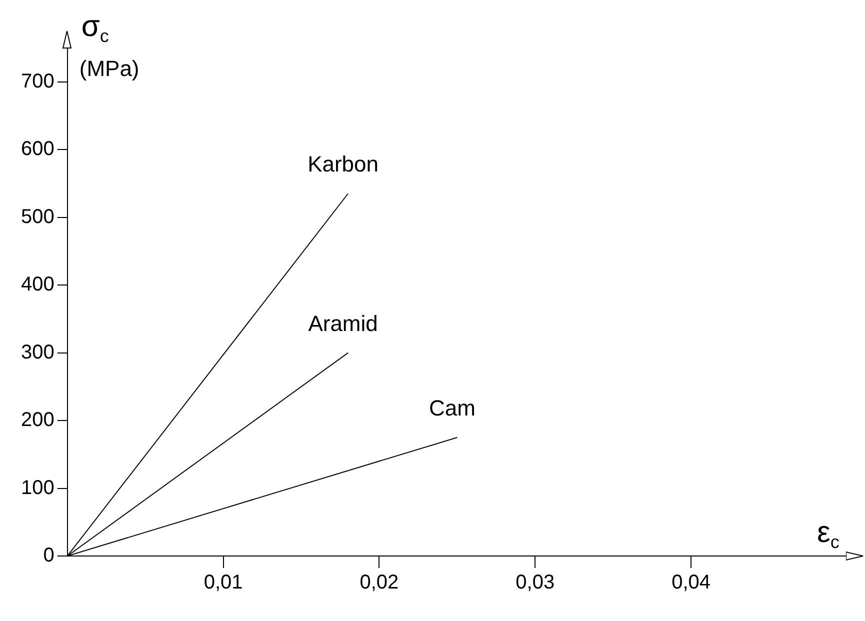 The width and height of the screenshot is (865, 621). Describe the element at coordinates (343, 164) in the screenshot. I see `series-label: Karbon` at that location.